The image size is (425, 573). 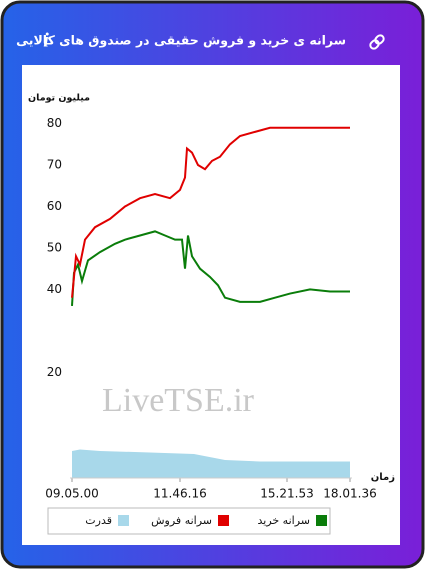 What do you see at coordinates (178, 400) in the screenshot?
I see `watermark: LiveTSE.ir` at bounding box center [178, 400].